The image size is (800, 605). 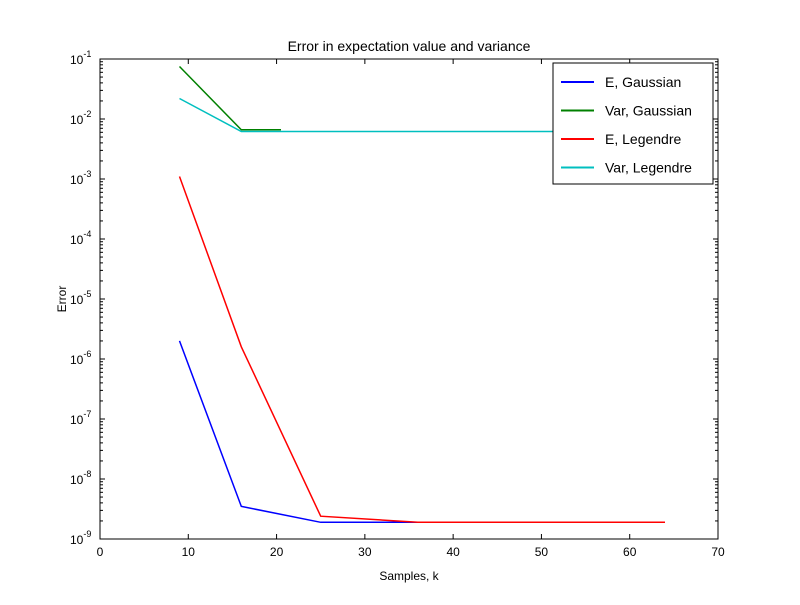 I want to click on legend-label: Var, Gaussian, so click(x=648, y=111).